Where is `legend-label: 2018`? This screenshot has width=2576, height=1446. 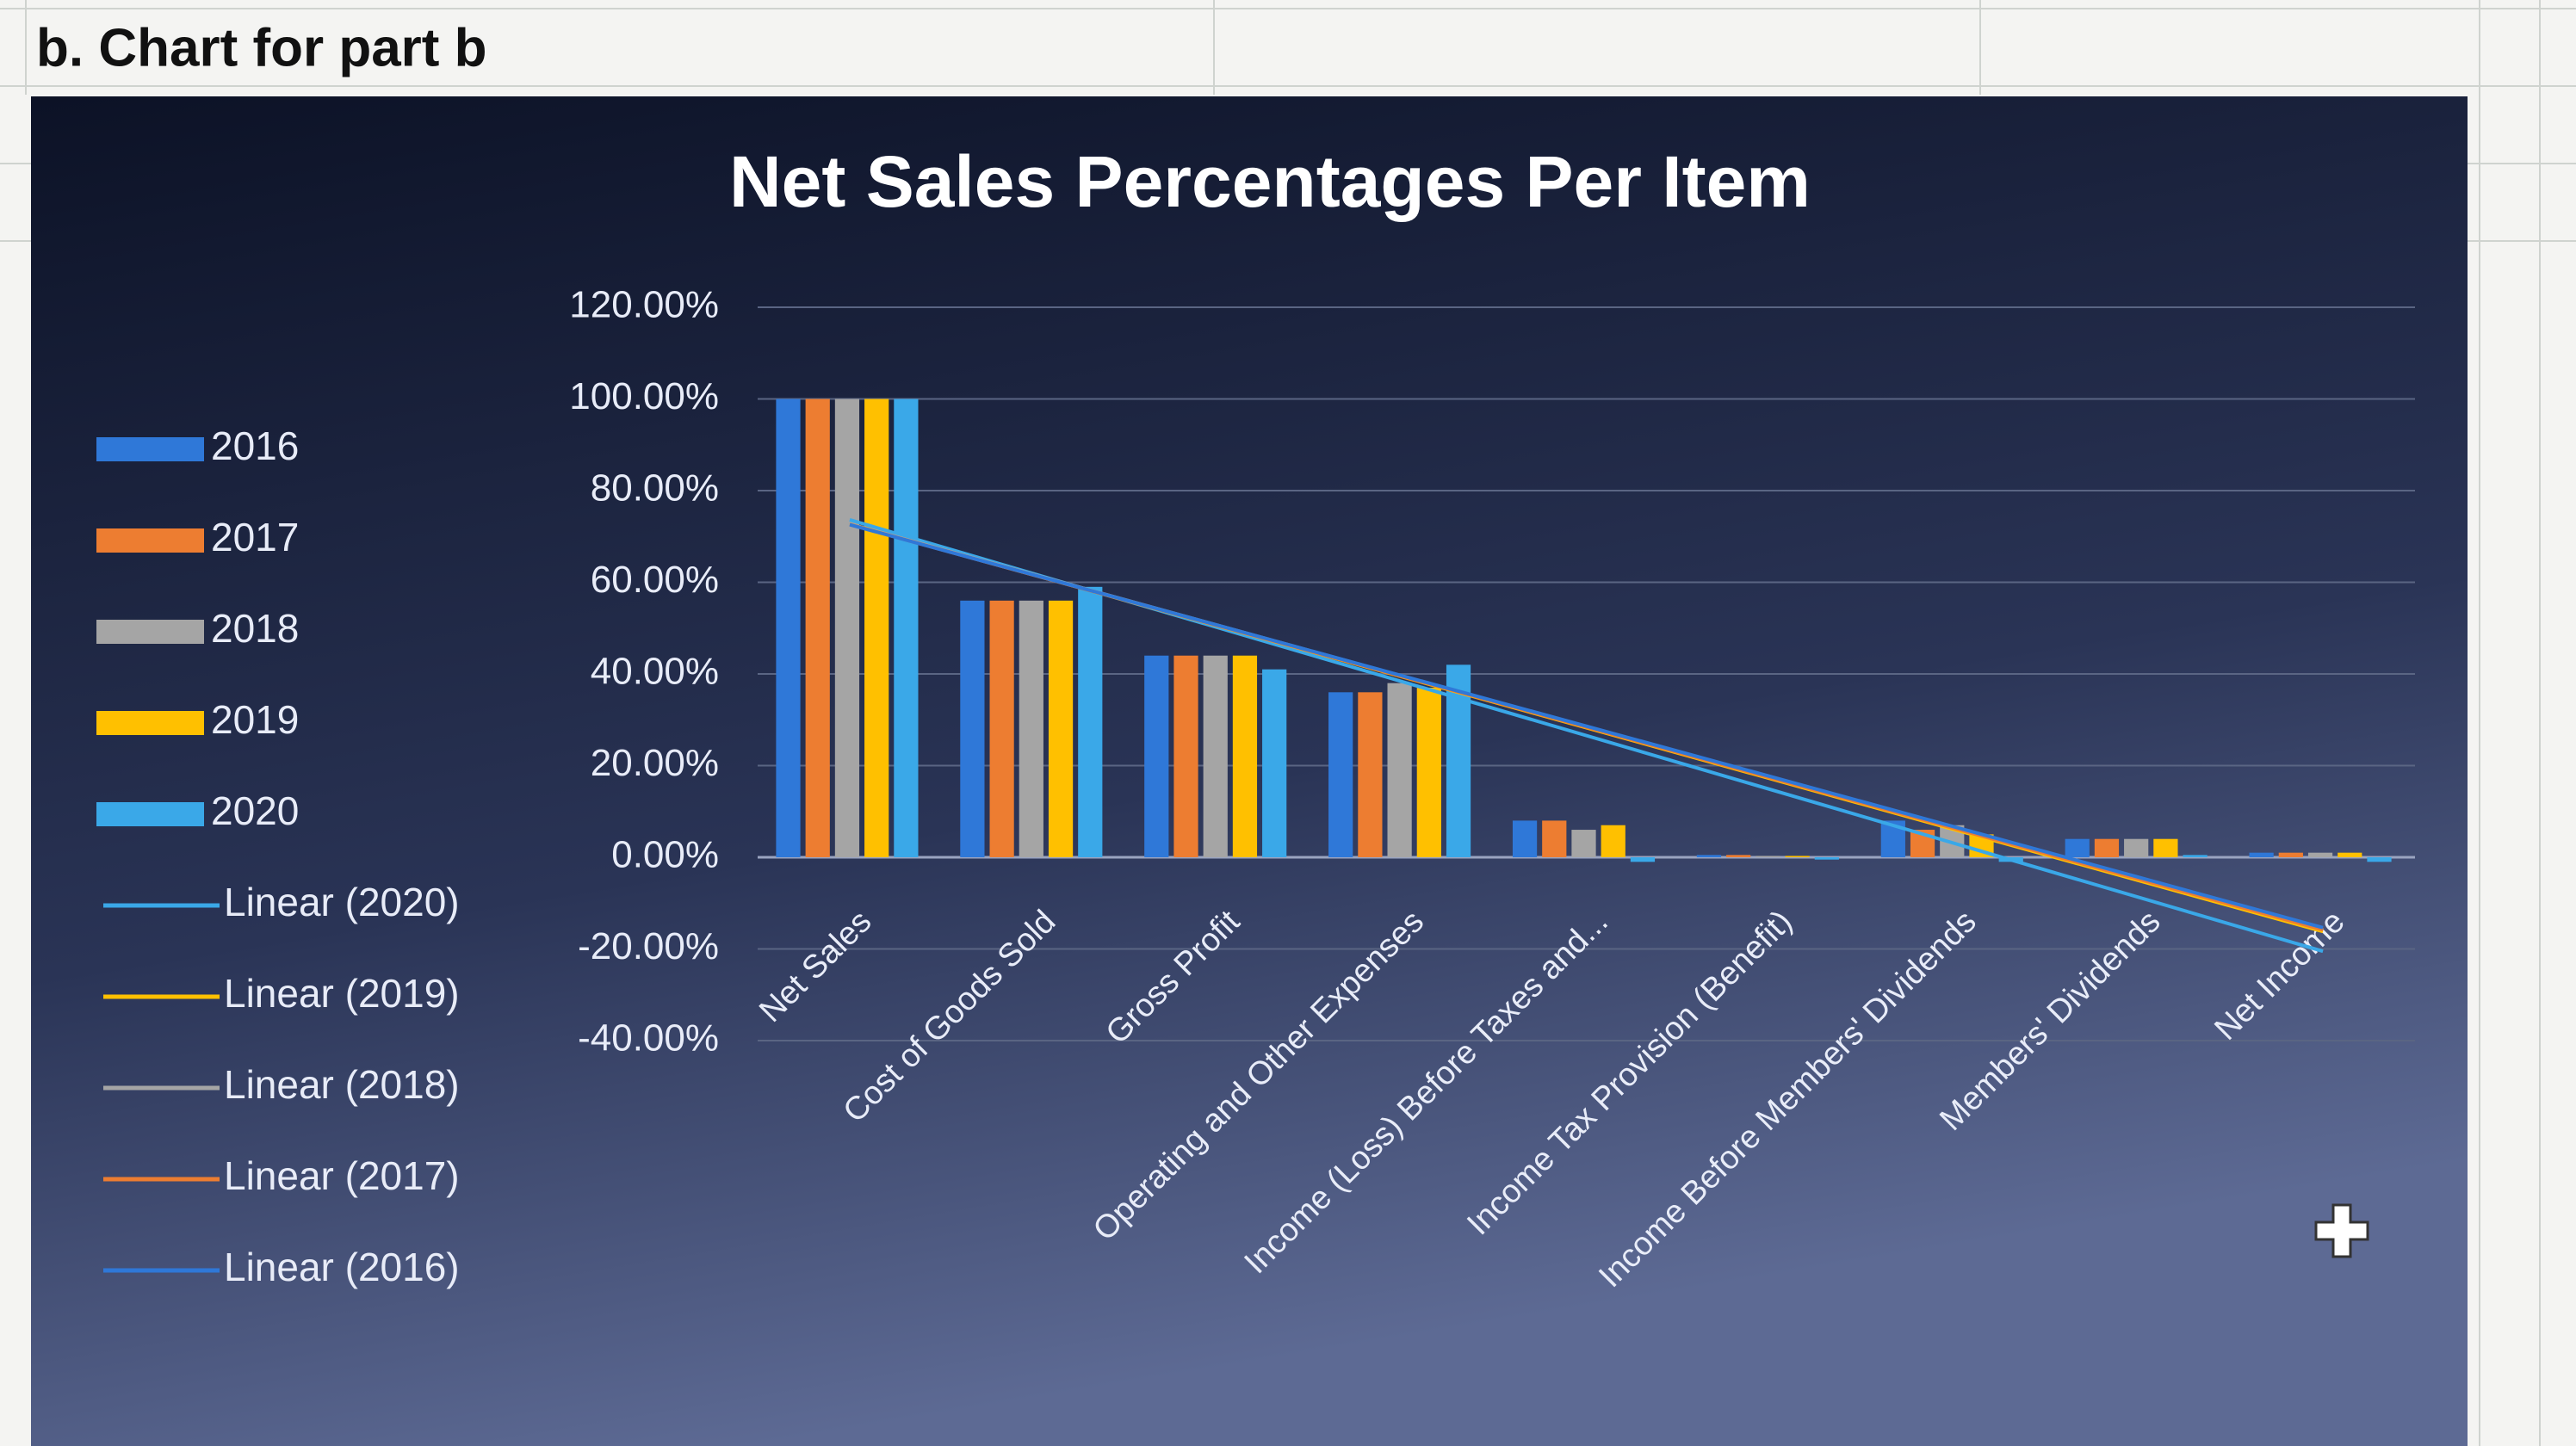
legend-label: 2018 is located at coordinates (255, 629).